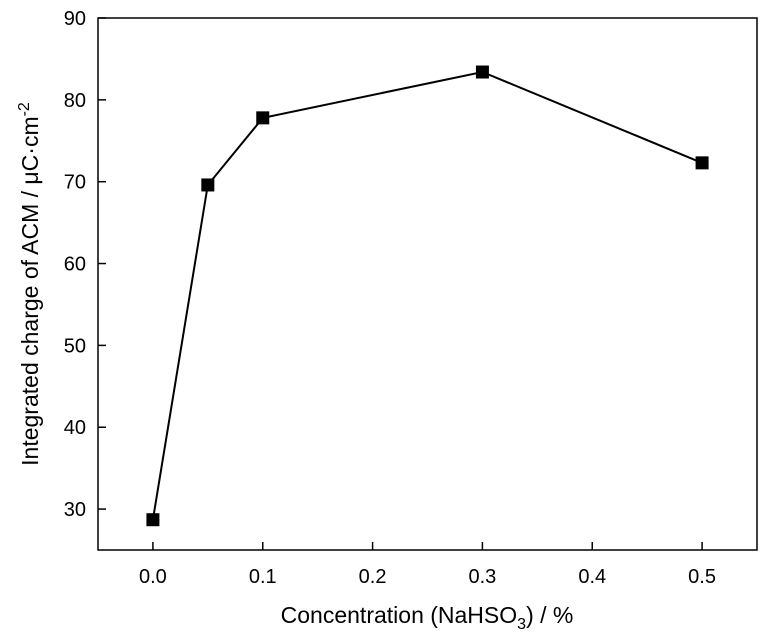  Describe the element at coordinates (549, 615) in the screenshot. I see `x-axis-label-tail: ) / %` at that location.